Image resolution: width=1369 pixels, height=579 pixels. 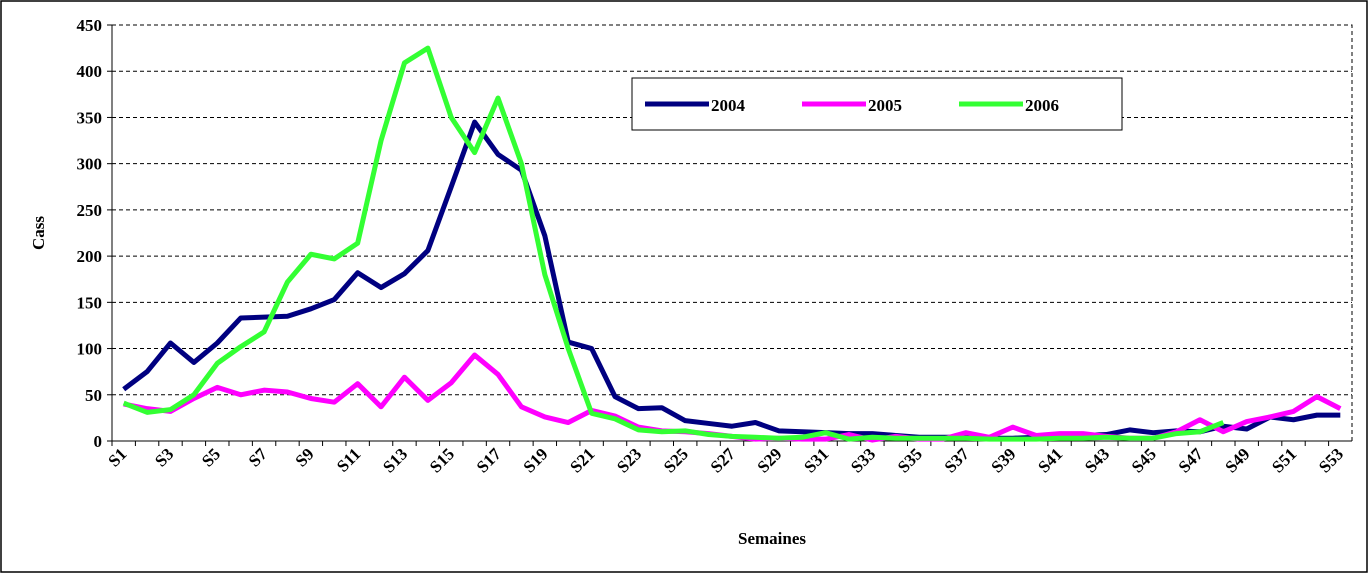 What do you see at coordinates (90, 256) in the screenshot?
I see `y-tick-label: 200` at bounding box center [90, 256].